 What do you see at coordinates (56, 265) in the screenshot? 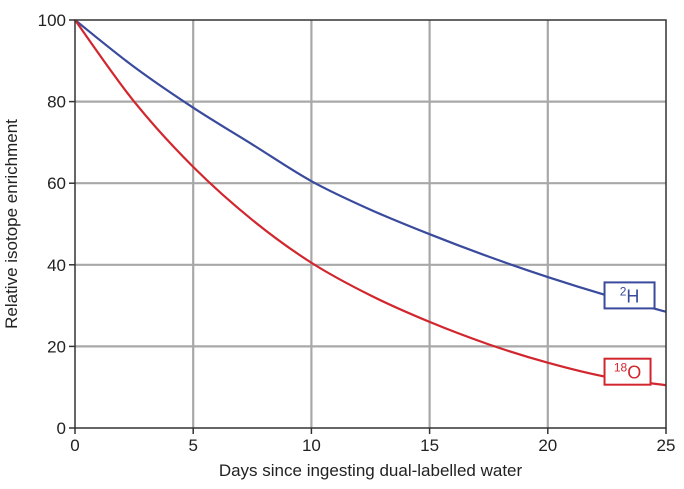
I see `y-tick-label: 40` at bounding box center [56, 265].